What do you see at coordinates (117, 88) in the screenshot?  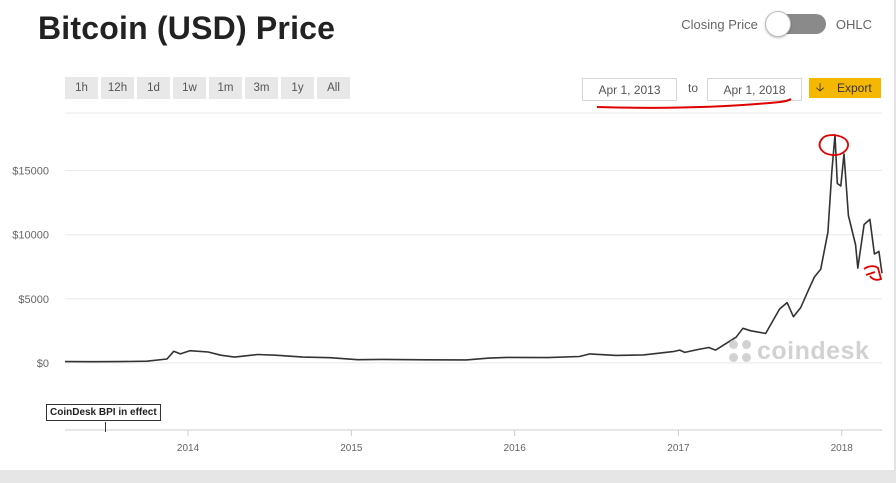 I see `range-button-12h: 12h` at bounding box center [117, 88].